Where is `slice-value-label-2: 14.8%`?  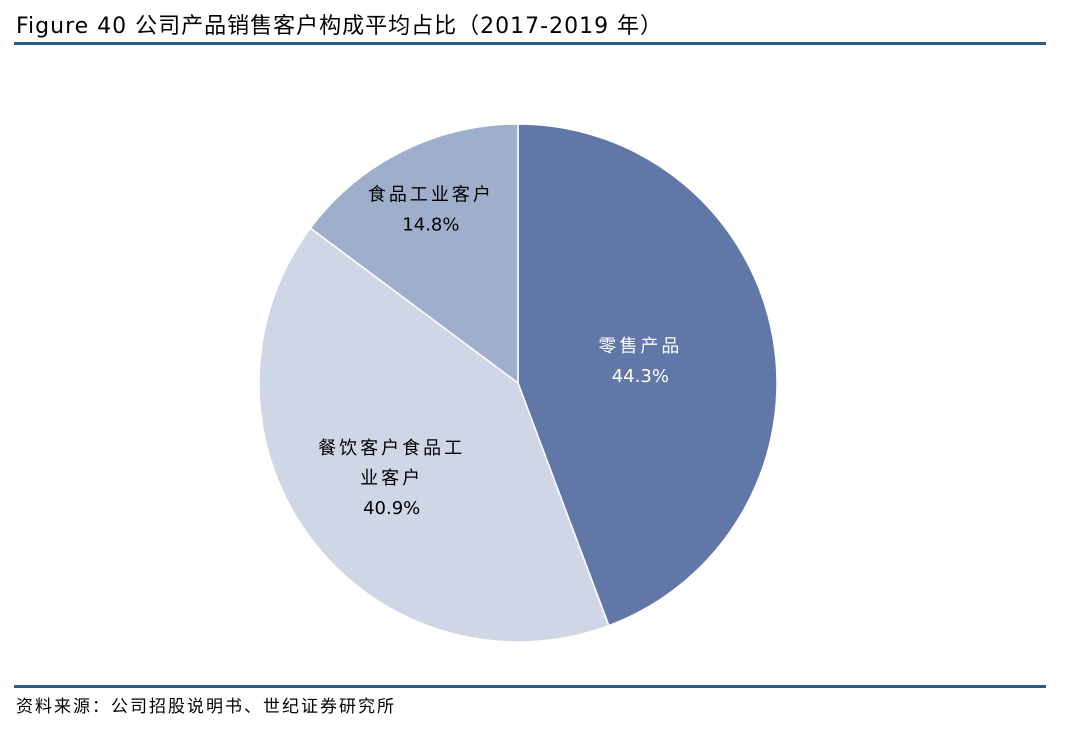
slice-value-label-2: 14.8% is located at coordinates (430, 224).